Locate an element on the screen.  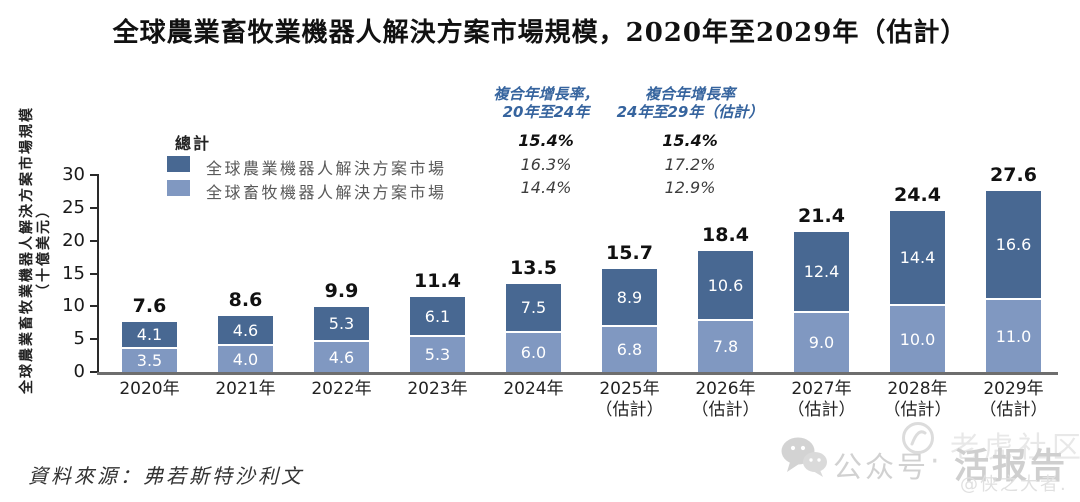
bar-2026年: 10.6 7.8 is located at coordinates (725, 311).